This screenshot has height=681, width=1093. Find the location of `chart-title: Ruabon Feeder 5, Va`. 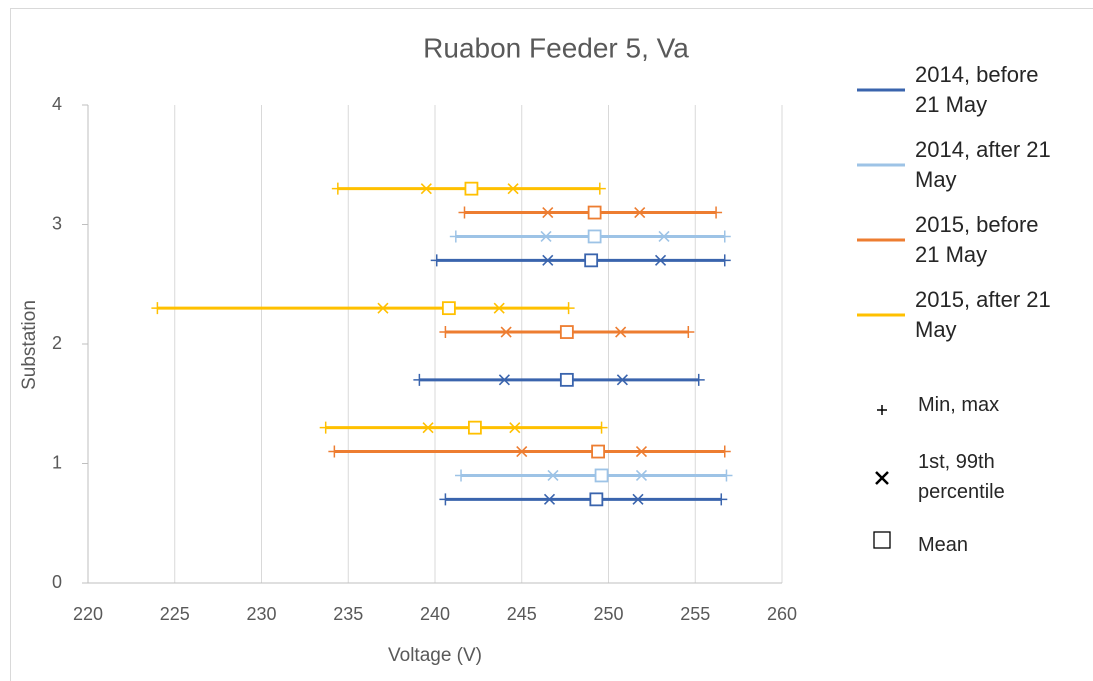

chart-title: Ruabon Feeder 5, Va is located at coordinates (556, 47).